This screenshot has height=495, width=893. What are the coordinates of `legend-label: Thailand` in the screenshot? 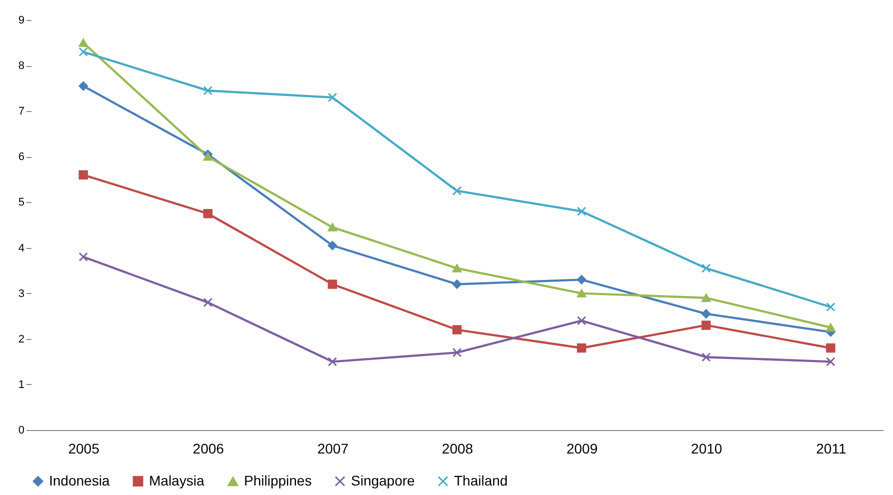 It's located at (481, 480).